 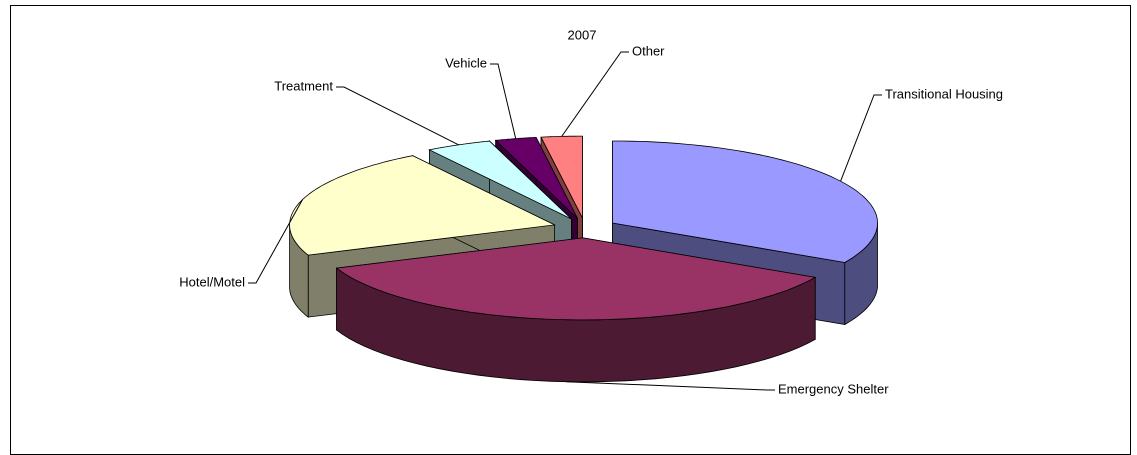 I want to click on slice-label: Hotel/Motel, so click(x=212, y=281).